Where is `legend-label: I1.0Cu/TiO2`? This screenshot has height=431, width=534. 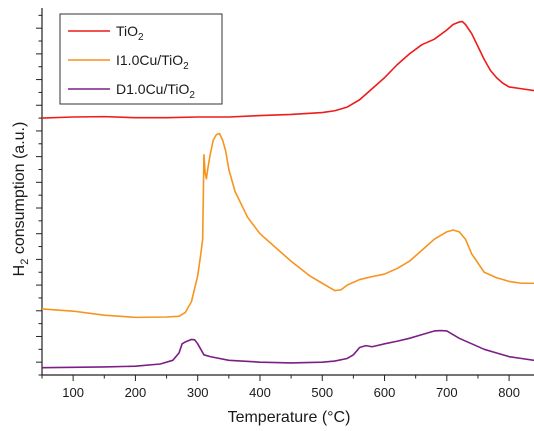 legend-label: I1.0Cu/TiO2 is located at coordinates (152, 62).